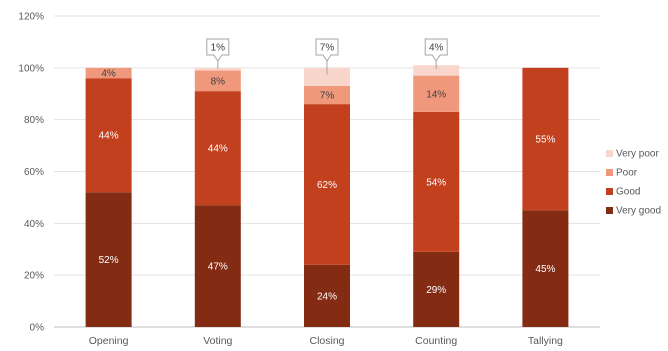  Describe the element at coordinates (37, 328) in the screenshot. I see `y-tick-label: 0%` at that location.